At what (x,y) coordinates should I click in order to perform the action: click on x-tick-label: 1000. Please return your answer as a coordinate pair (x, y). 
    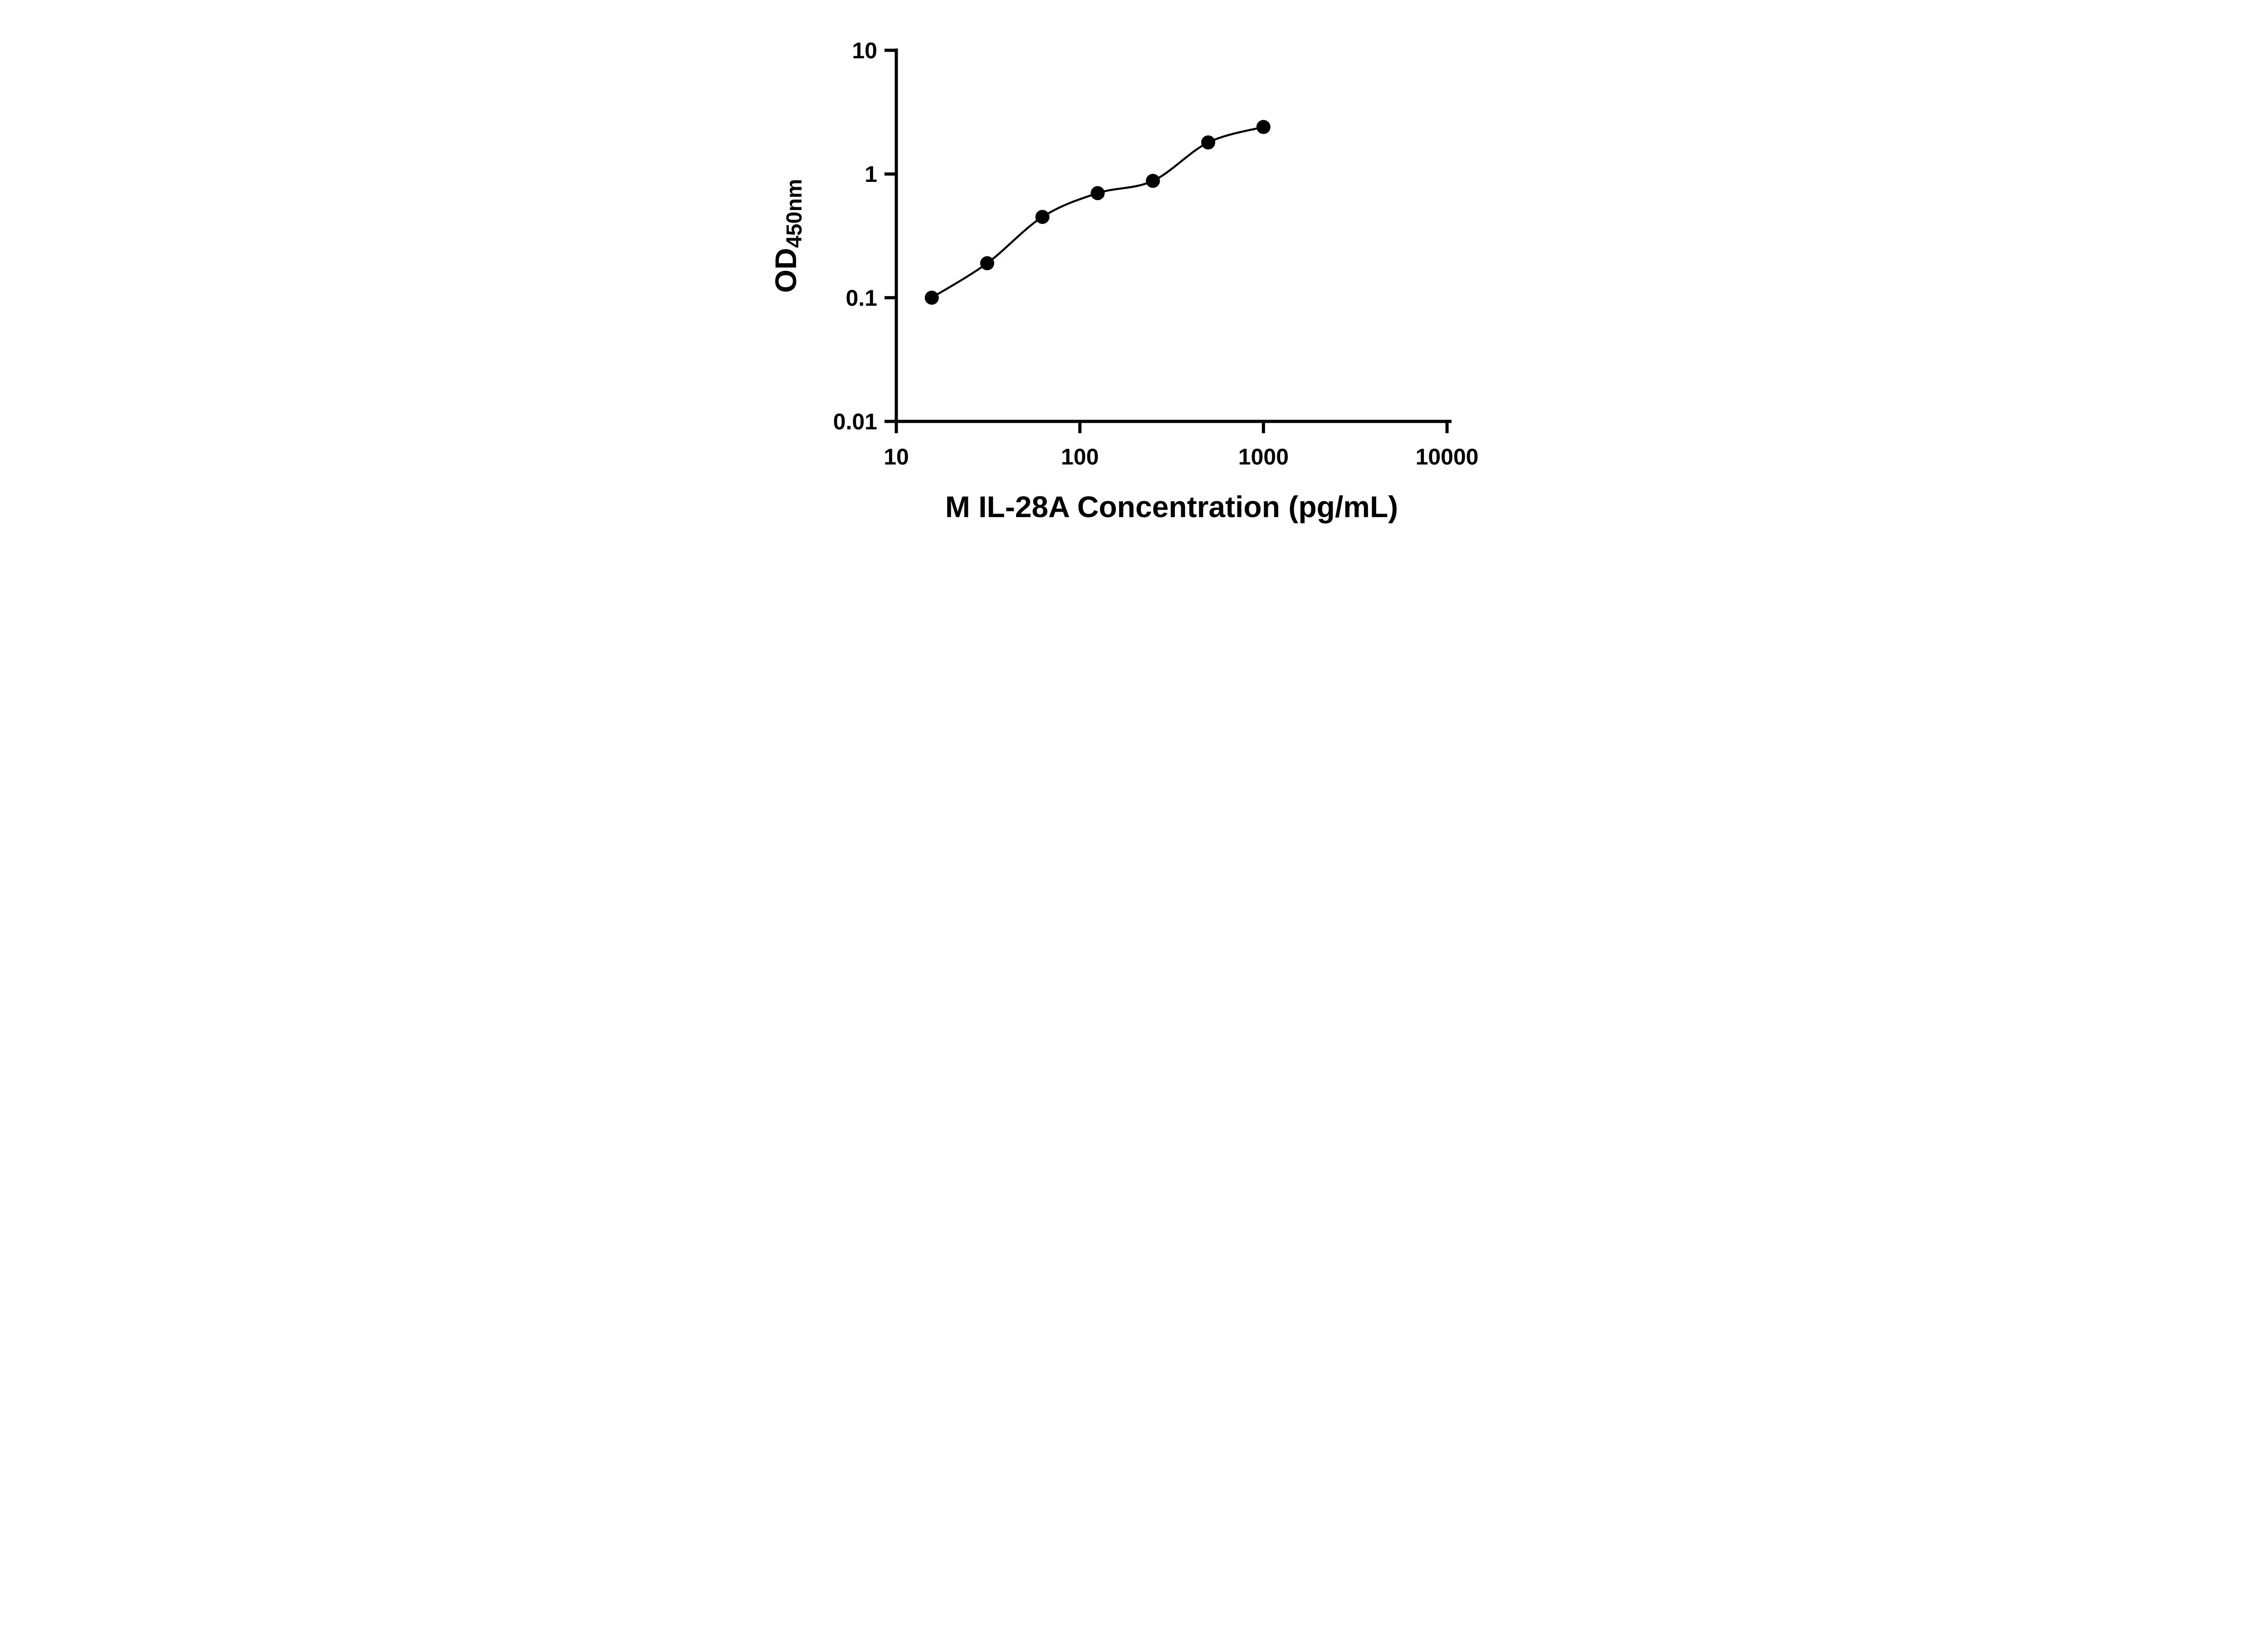
    Looking at the image, I should click on (1264, 456).